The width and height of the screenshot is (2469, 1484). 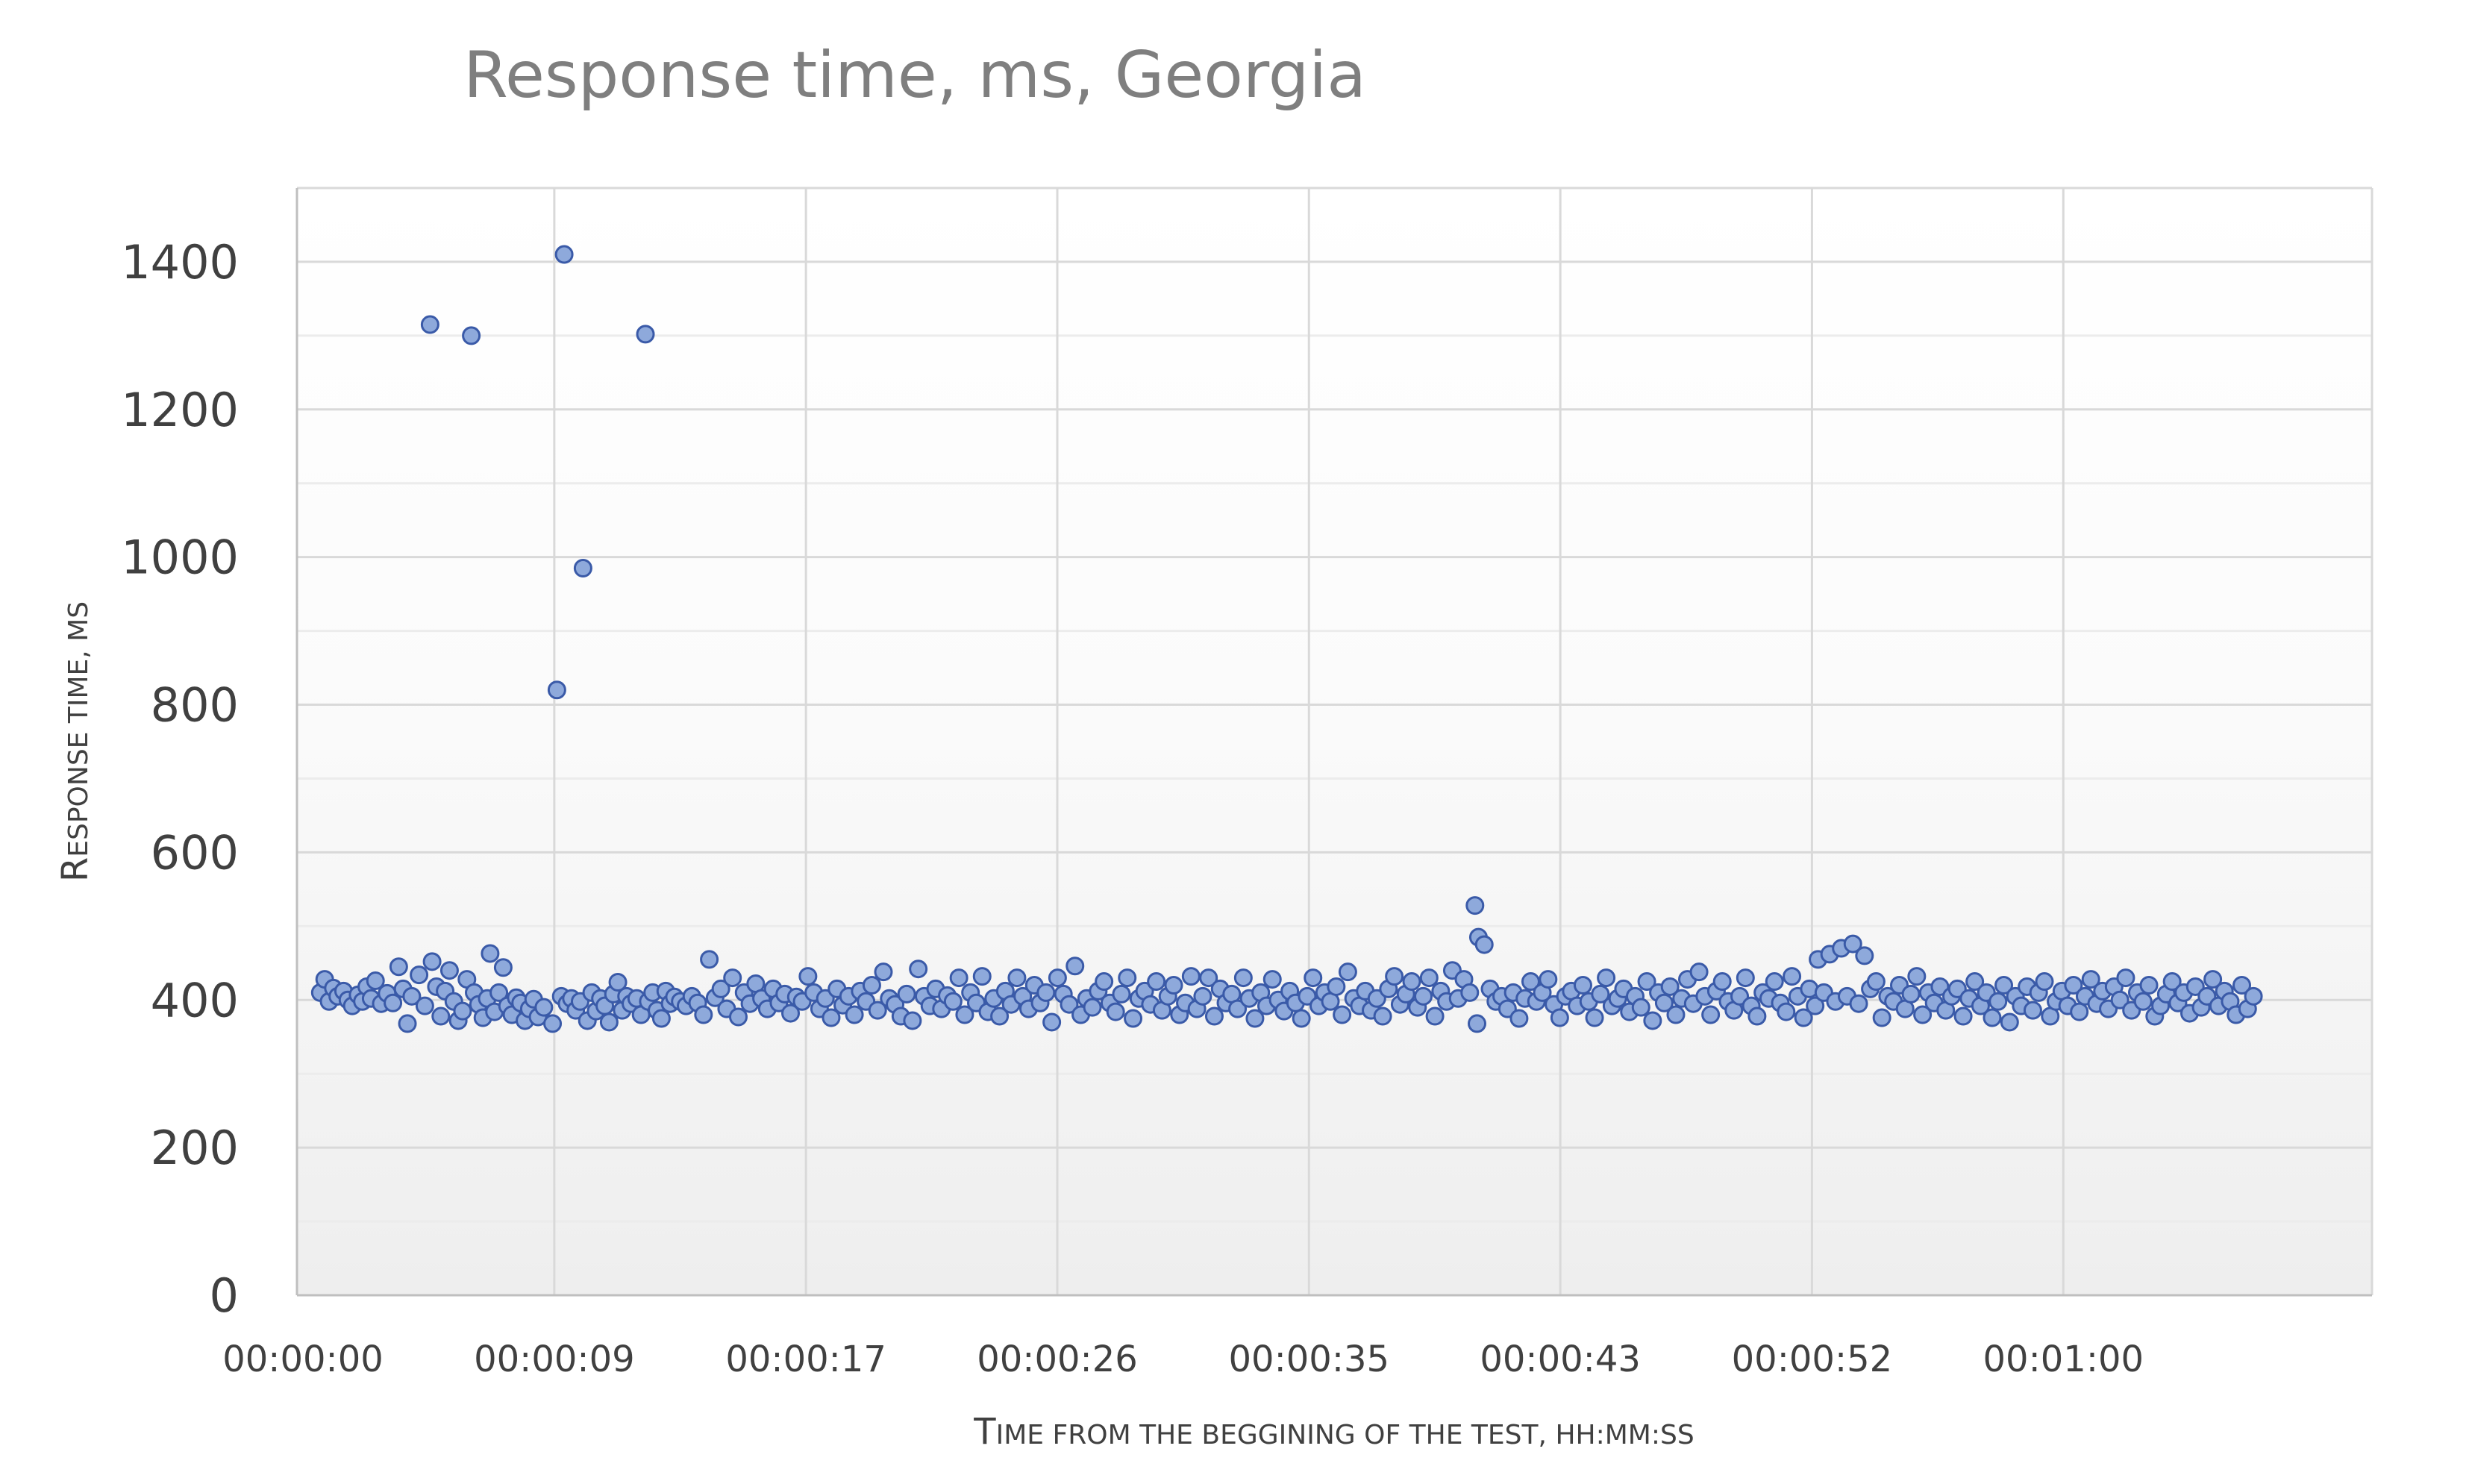 I want to click on y-tick-labels: 0 200 400 600 800 1000 1200 1400, so click(x=180, y=779).